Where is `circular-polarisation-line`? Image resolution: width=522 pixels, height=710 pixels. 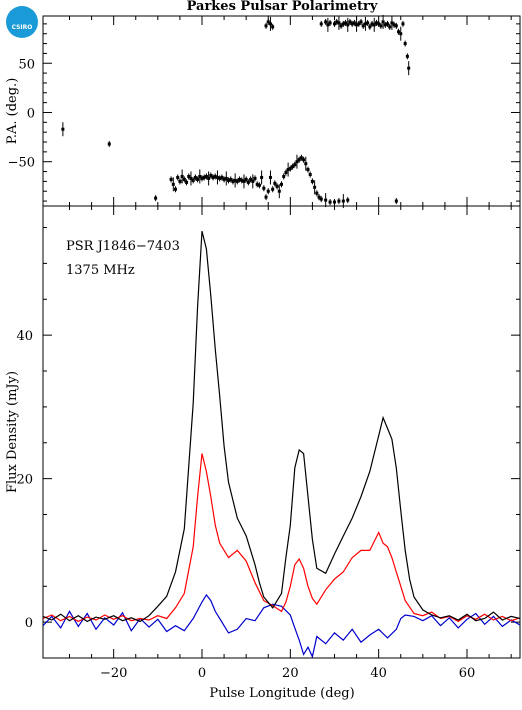 circular-polarisation-line is located at coordinates (281, 625).